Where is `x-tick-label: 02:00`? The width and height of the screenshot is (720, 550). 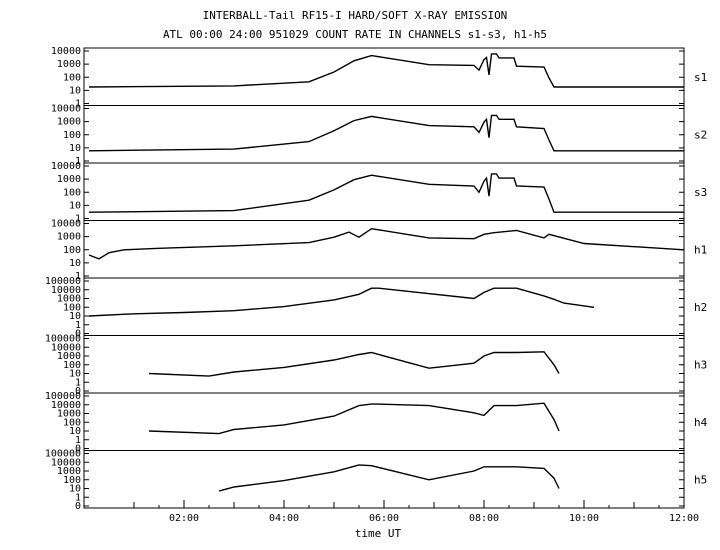
x-tick-label: 02:00 is located at coordinates (184, 518).